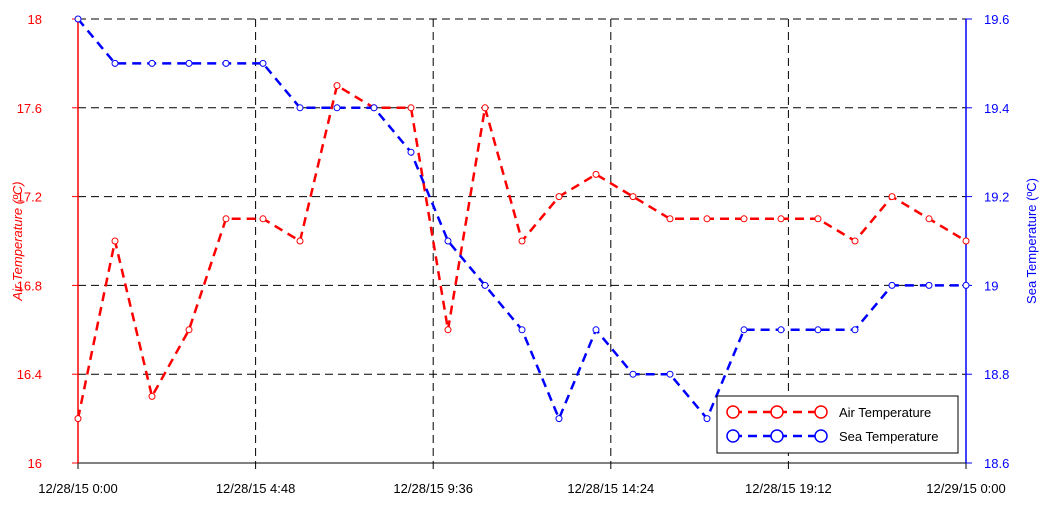  I want to click on left-axis-title: Air Temperature (ºC), so click(17, 241).